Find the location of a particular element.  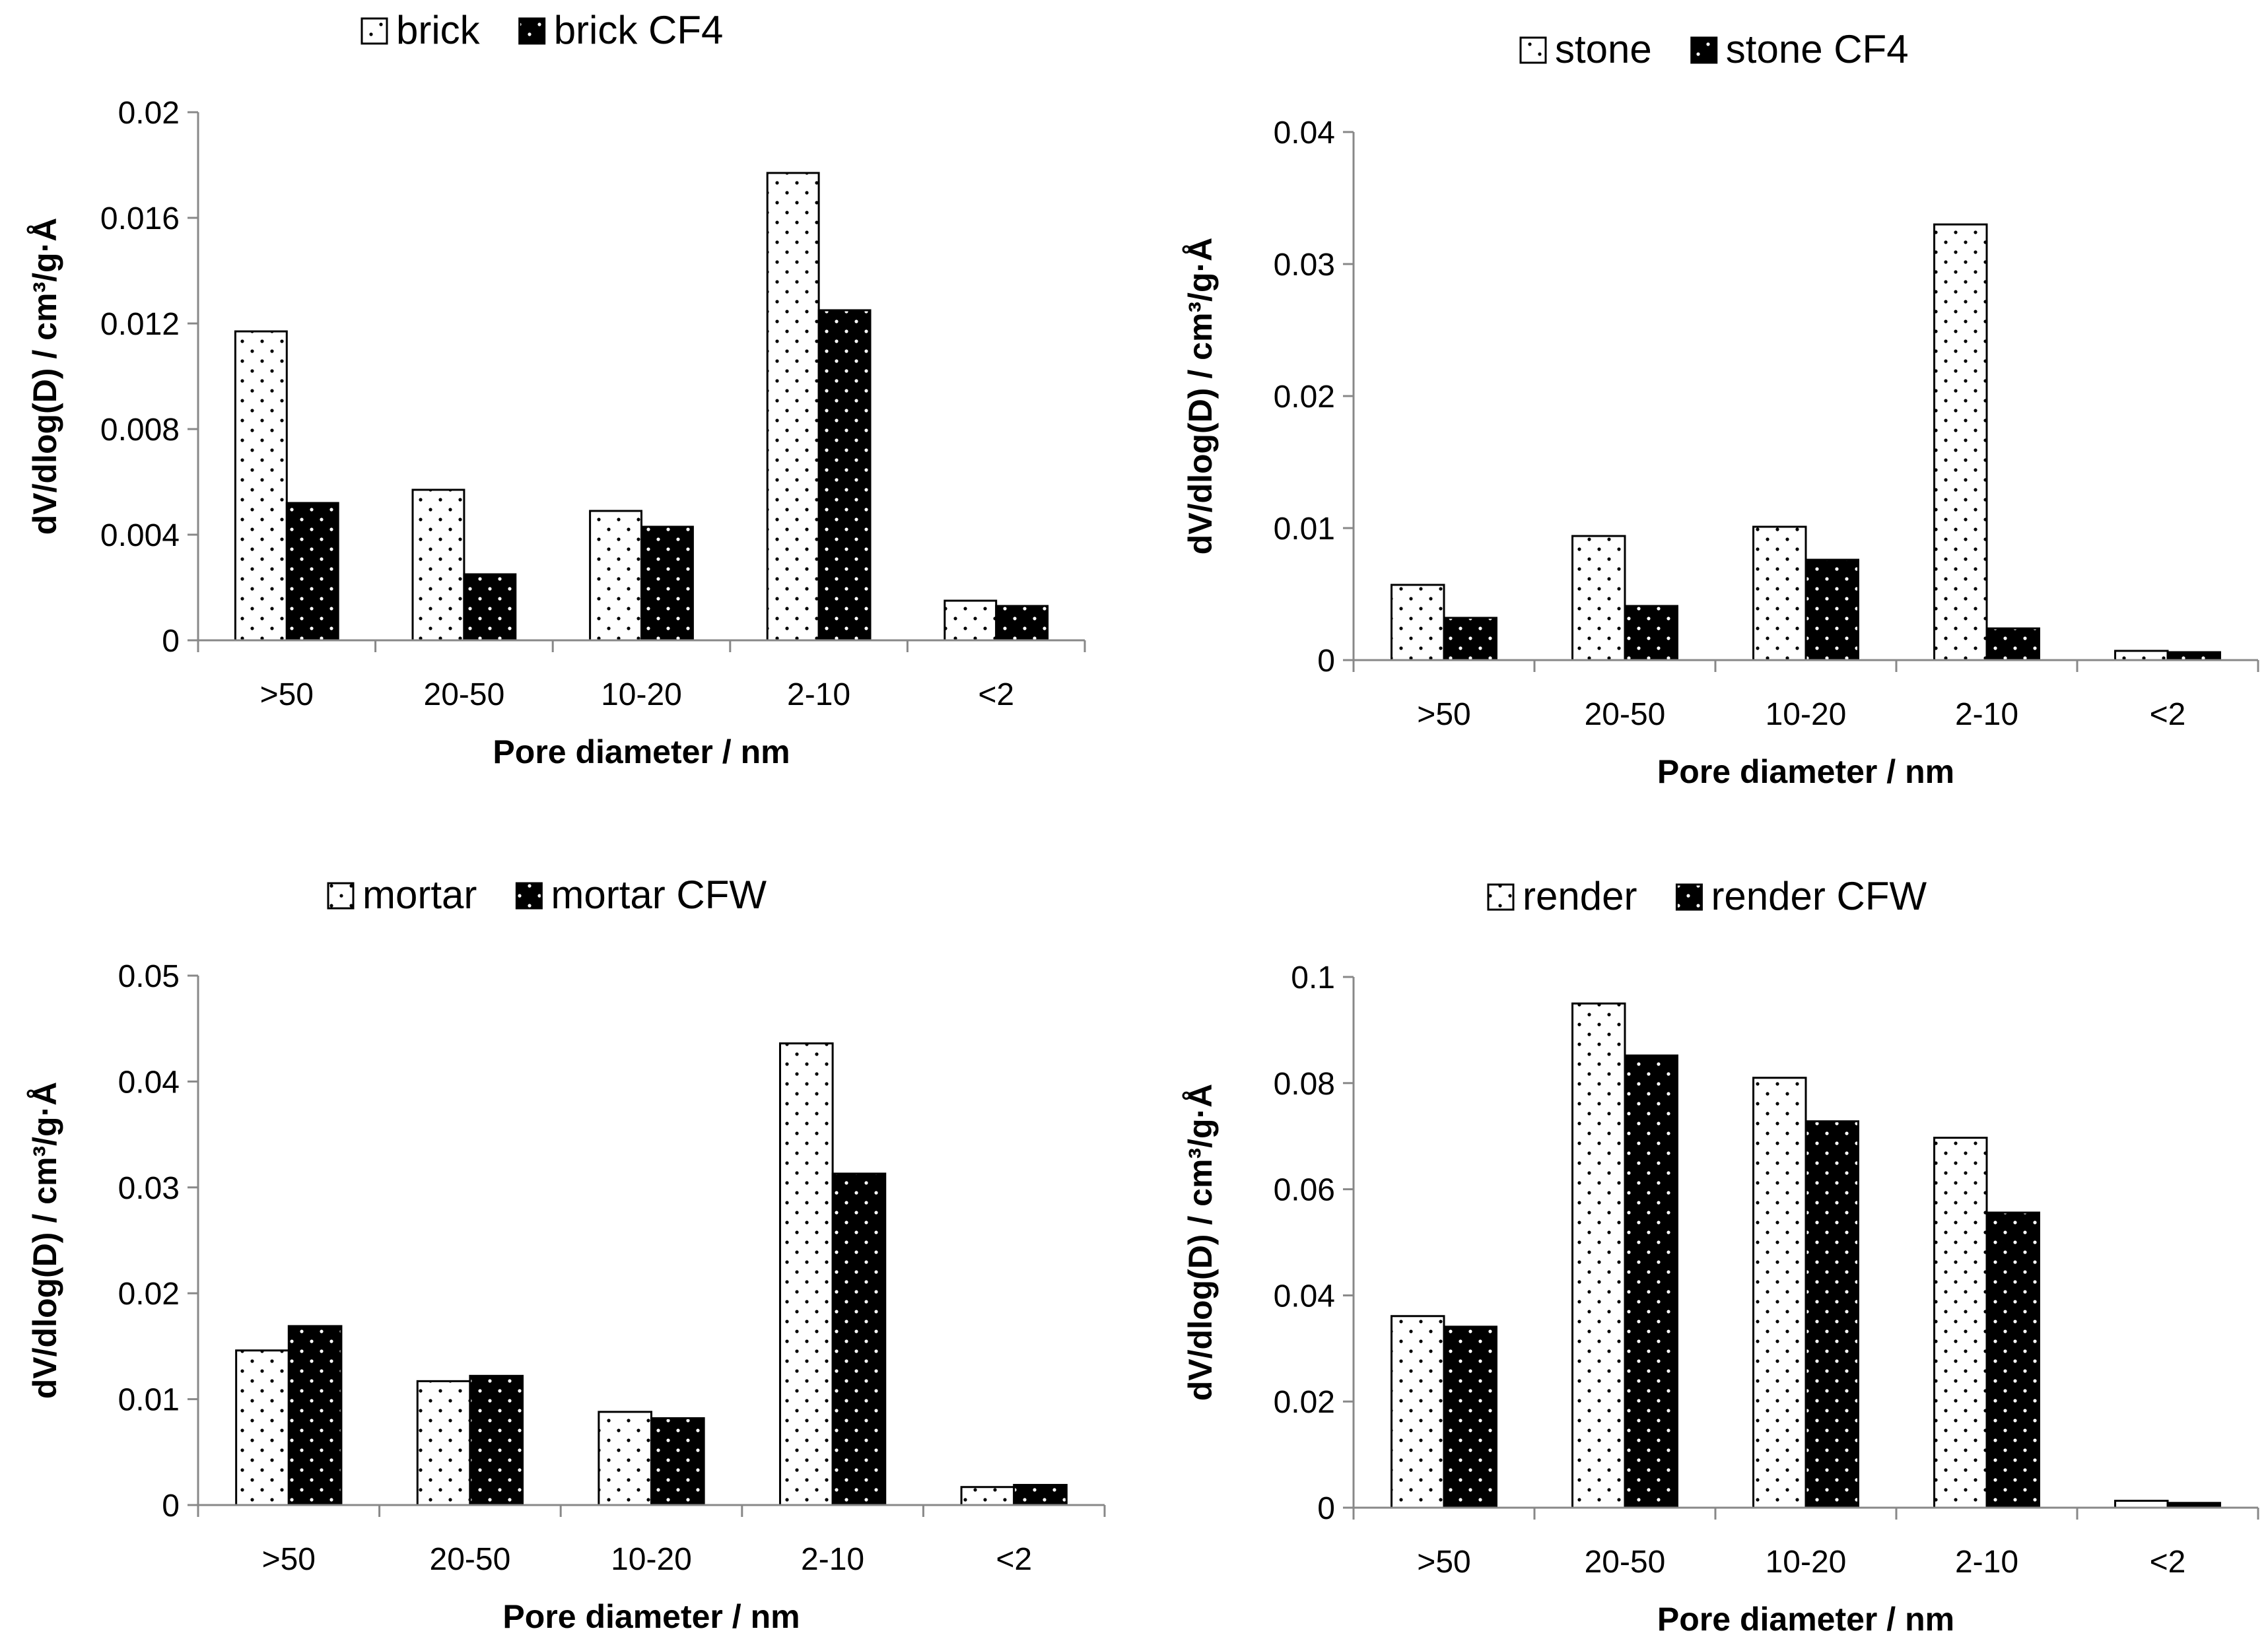

legend-swatch-render-cfw is located at coordinates (1689, 897).